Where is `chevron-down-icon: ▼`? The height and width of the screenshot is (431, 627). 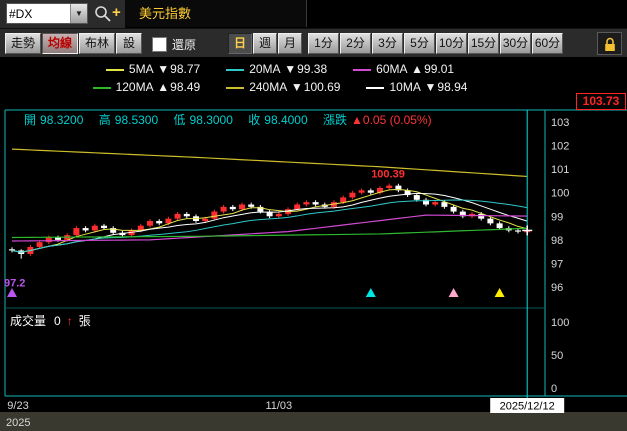
chevron-down-icon: ▼ is located at coordinates (78, 13).